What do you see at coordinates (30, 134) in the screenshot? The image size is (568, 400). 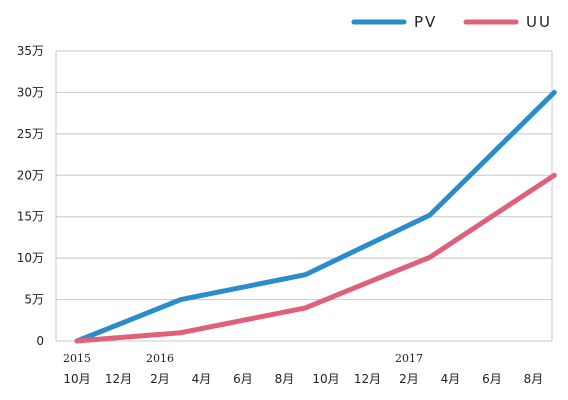 I see `y-tick-label: 25万` at bounding box center [30, 134].